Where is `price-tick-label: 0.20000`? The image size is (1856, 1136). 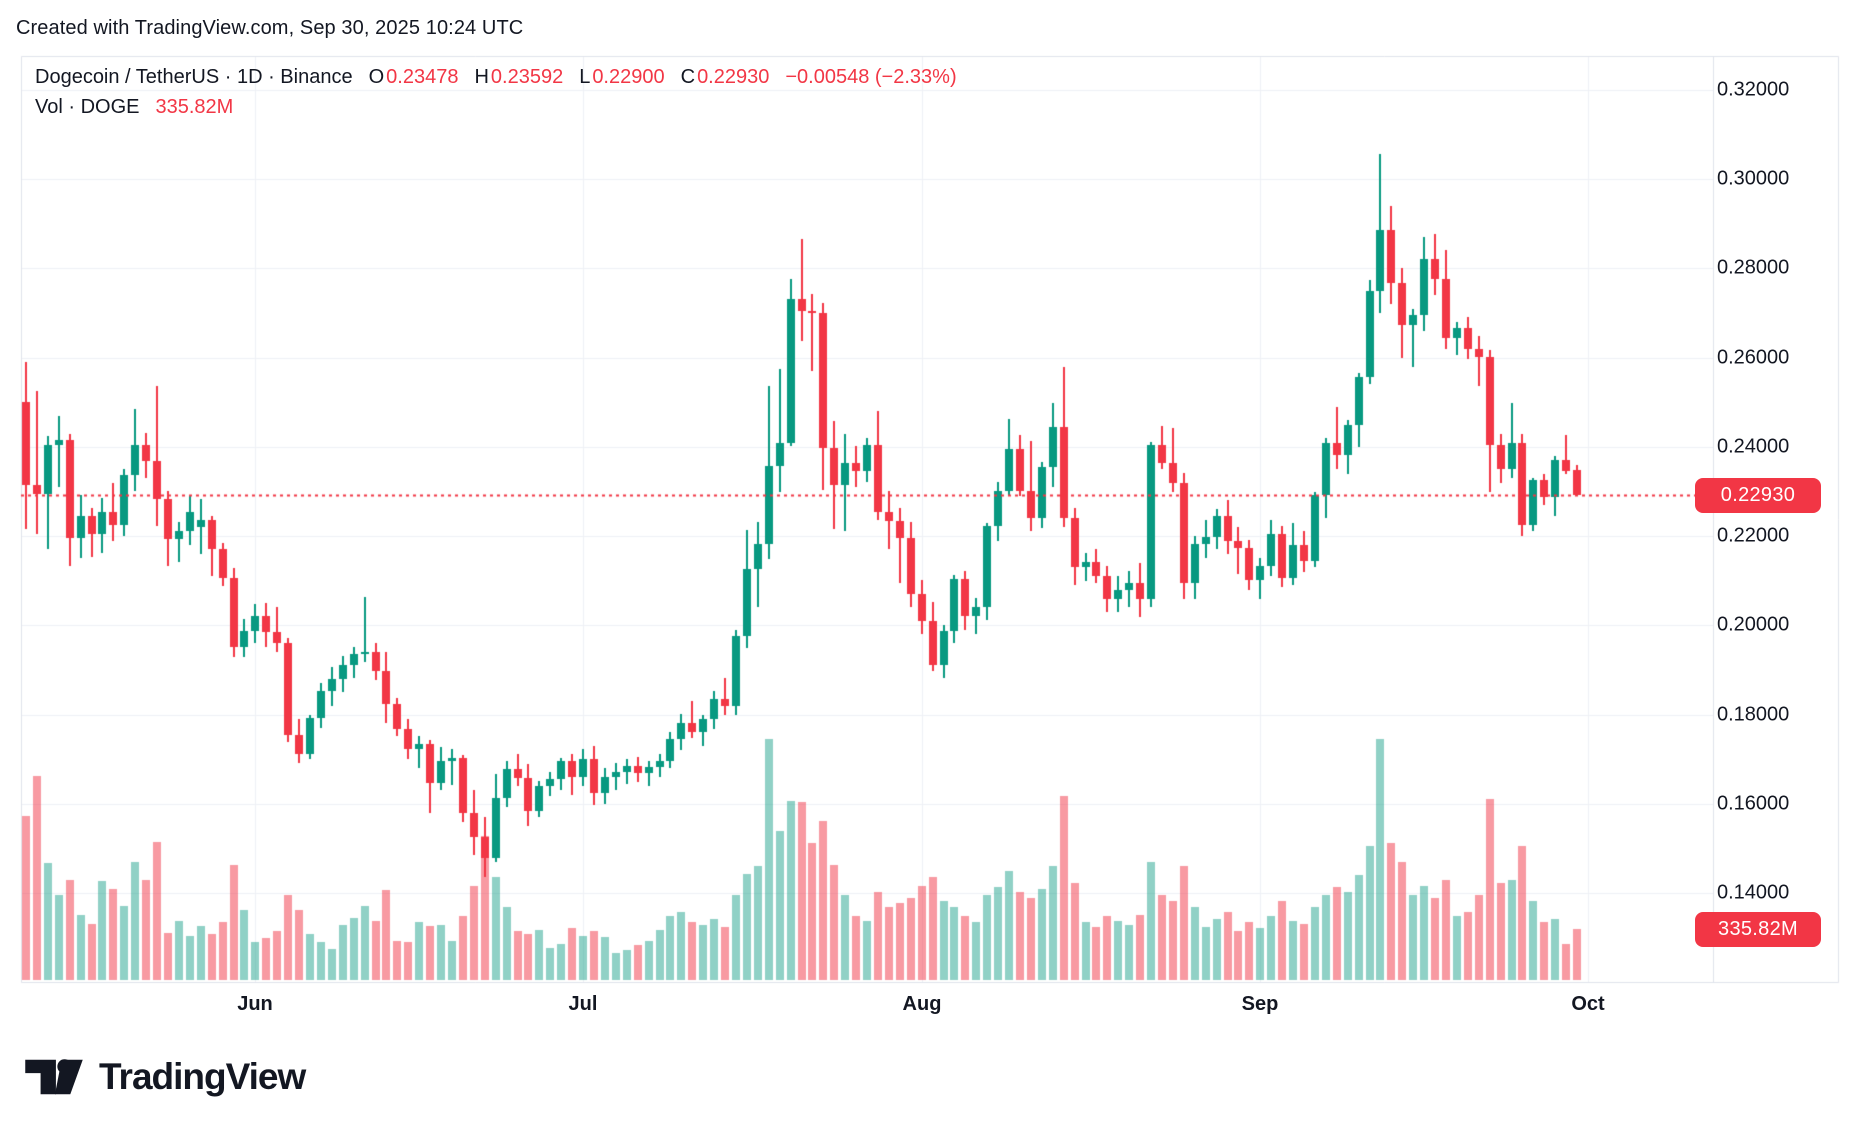
price-tick-label: 0.20000 is located at coordinates (1753, 624).